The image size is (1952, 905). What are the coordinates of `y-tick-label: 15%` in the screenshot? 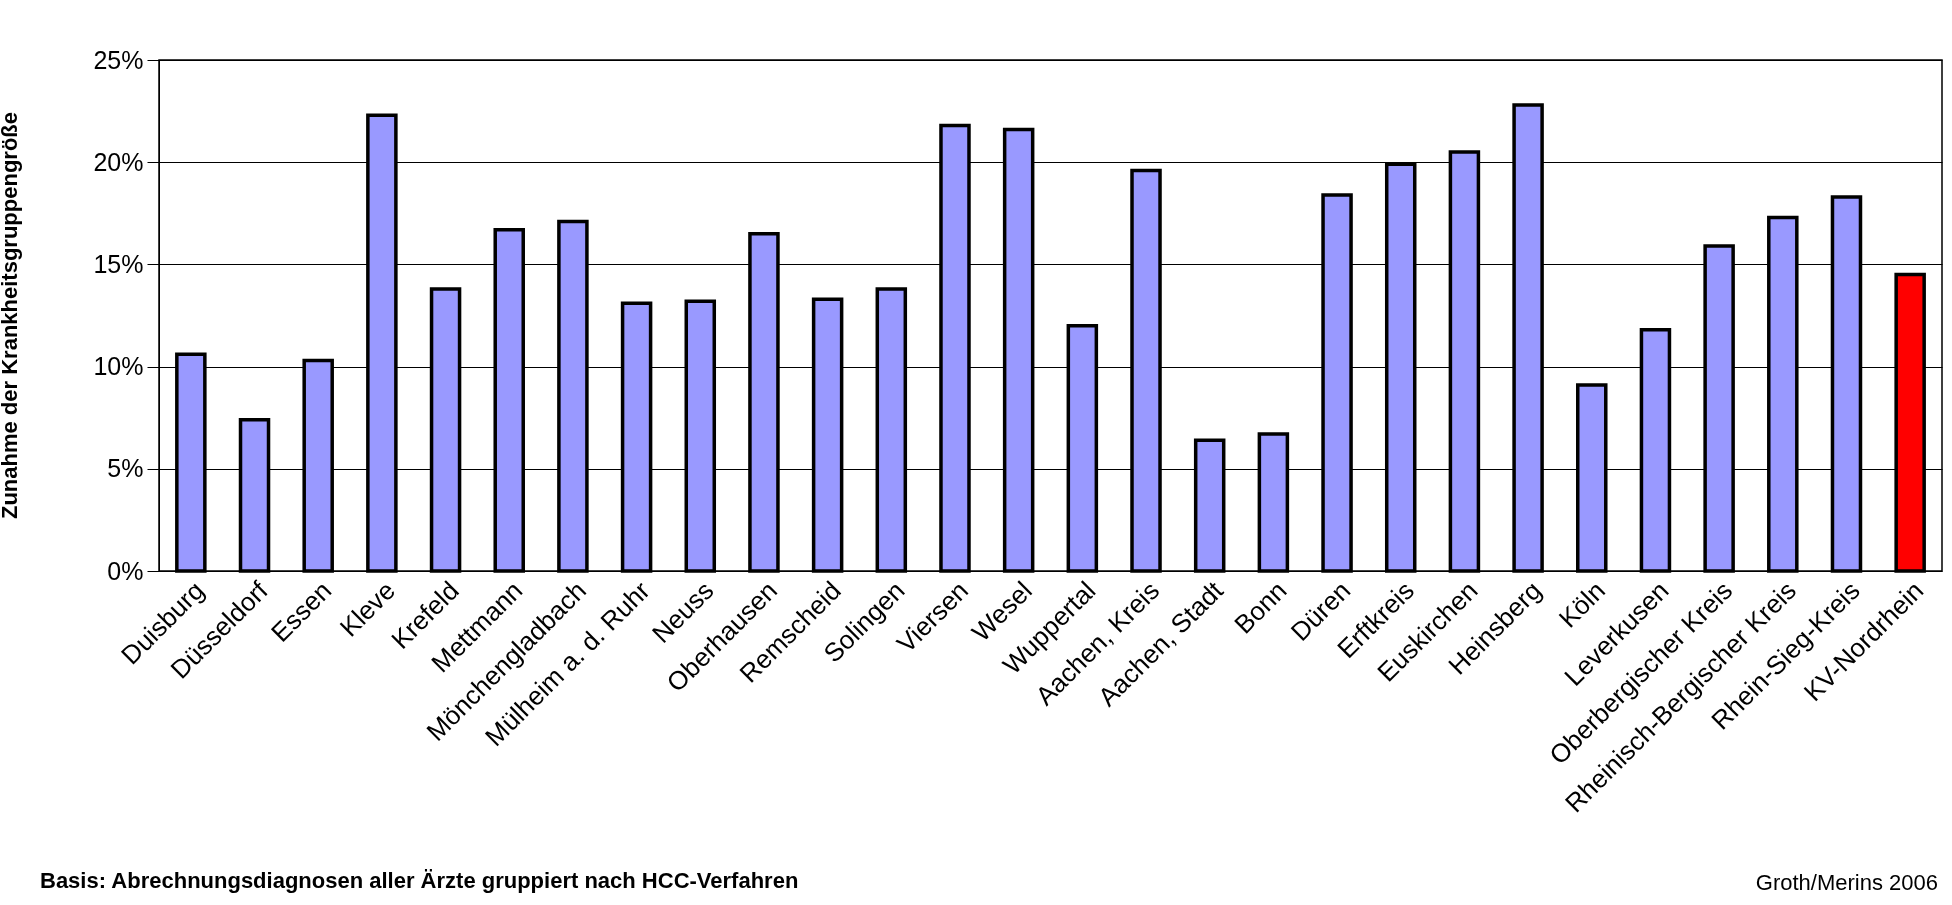 It's located at (118, 263).